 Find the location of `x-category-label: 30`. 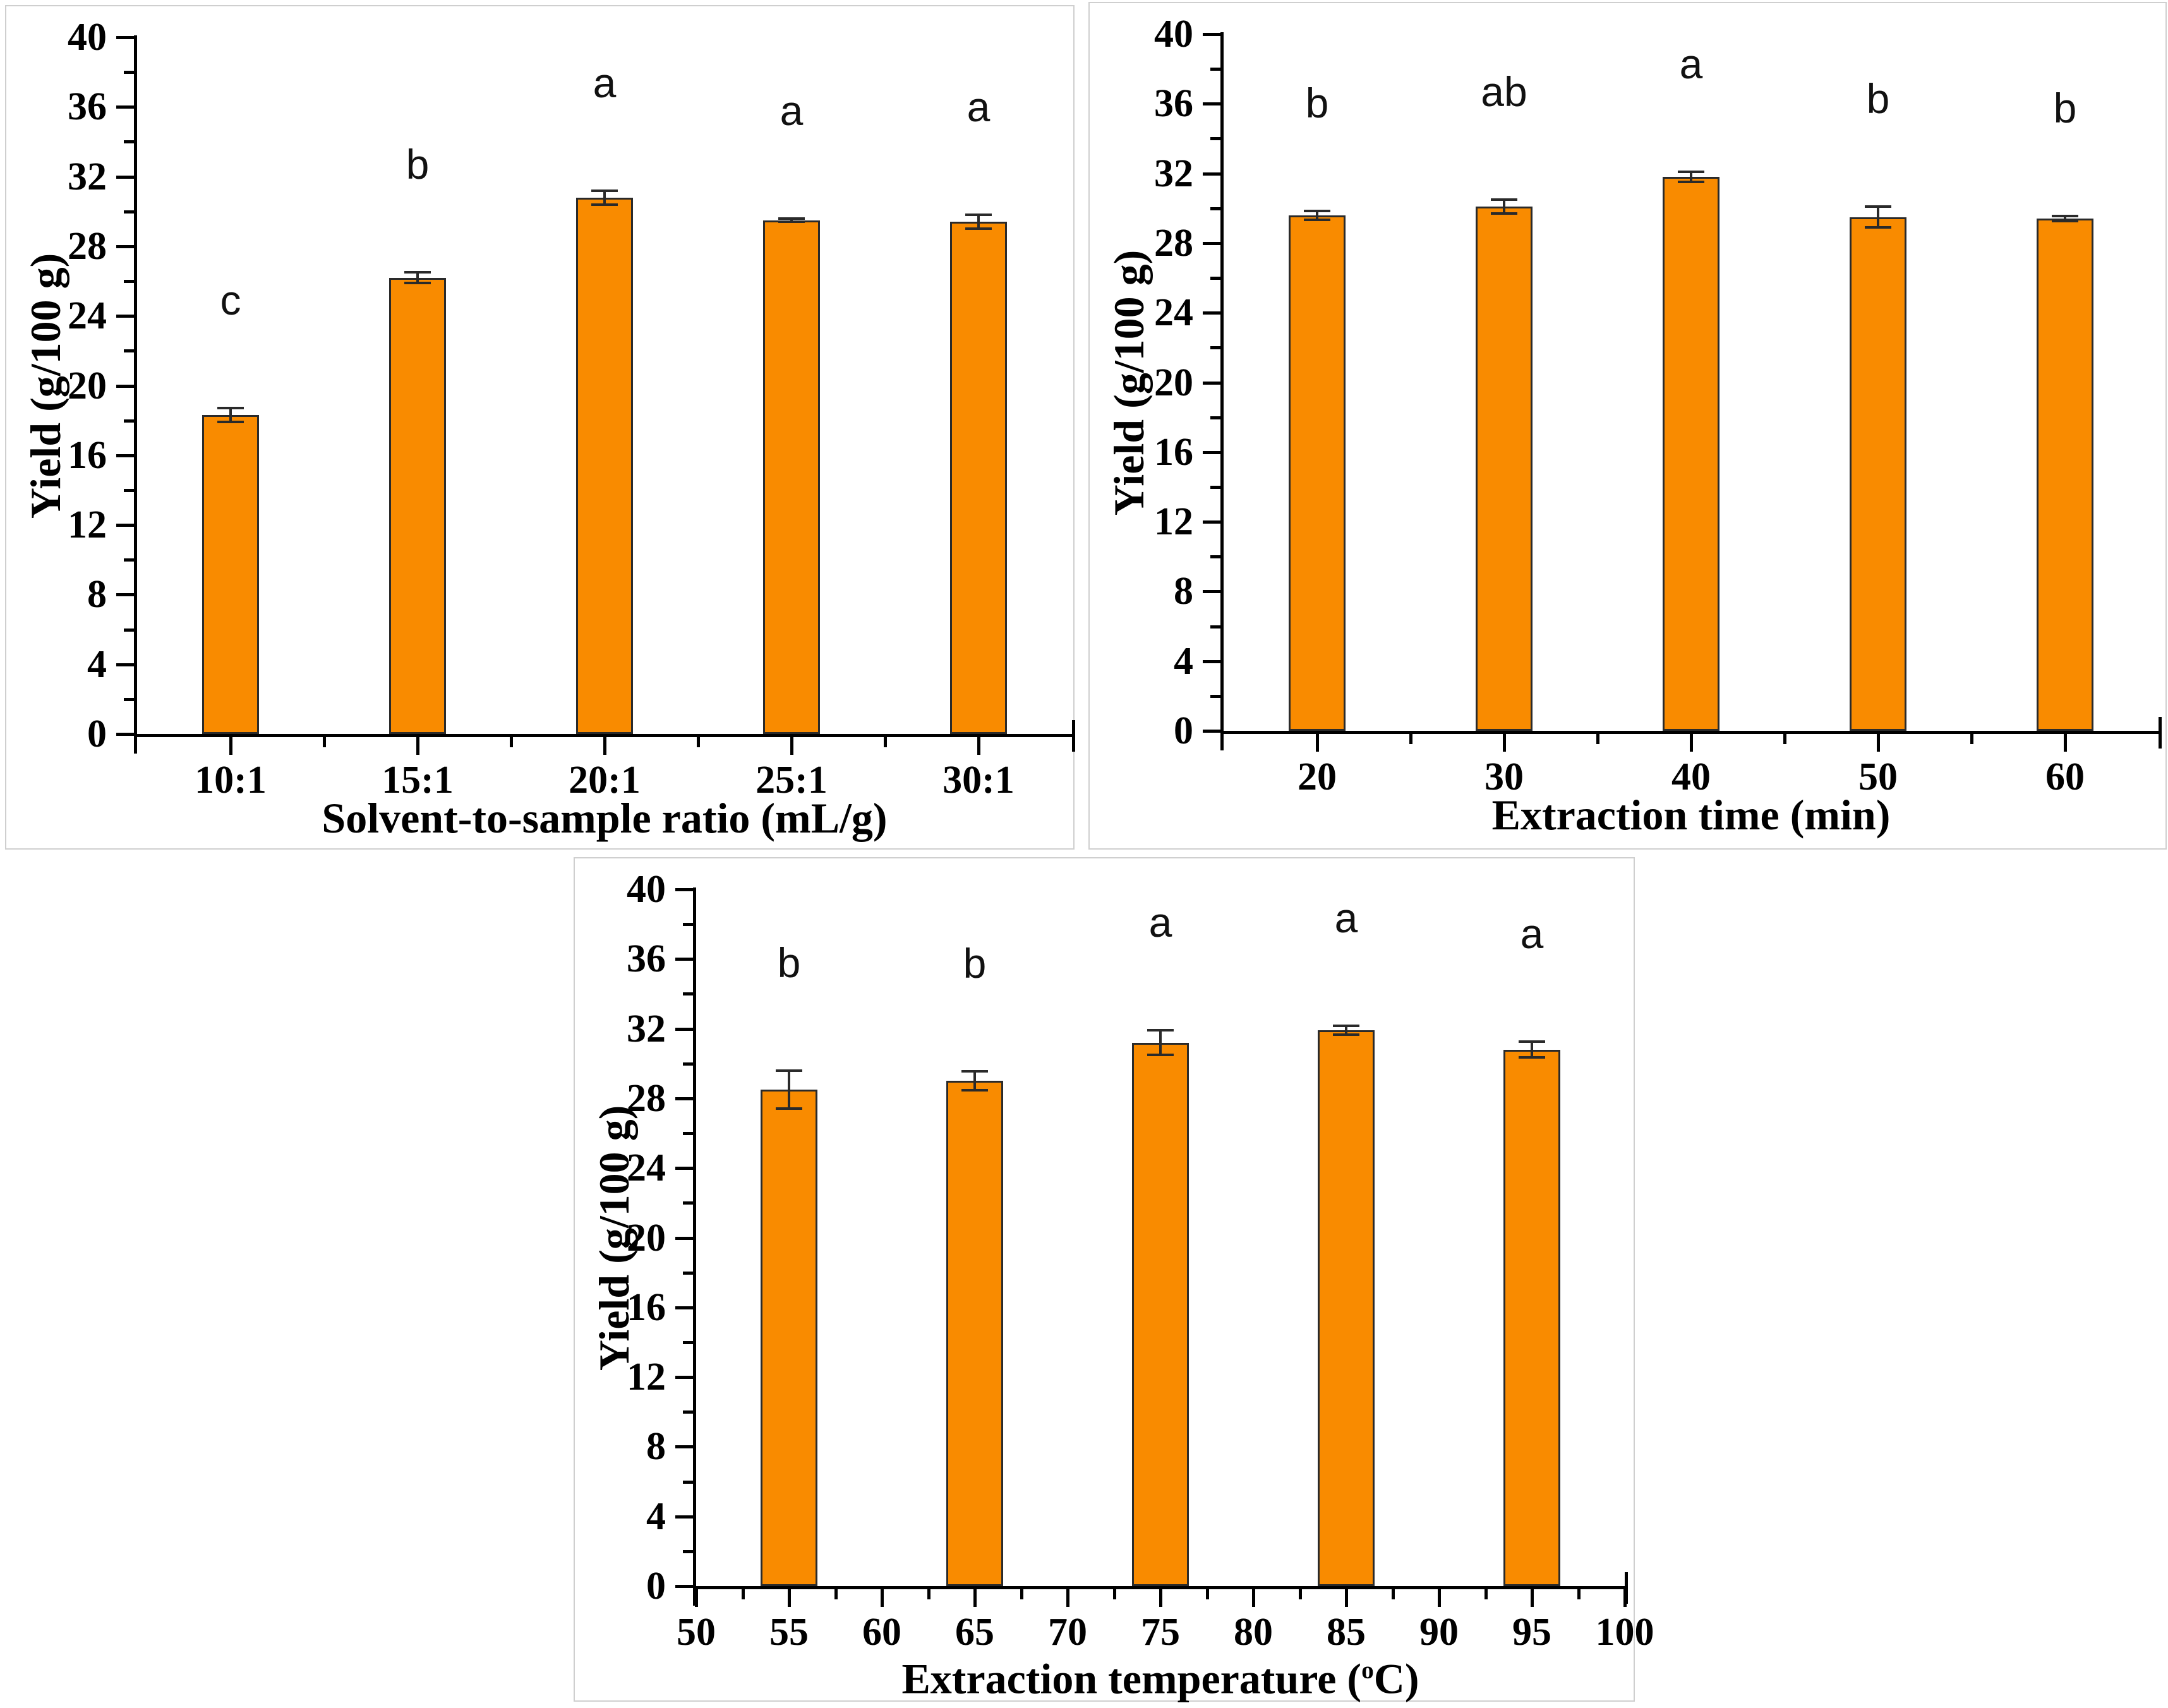

x-category-label: 30 is located at coordinates (1504, 776).